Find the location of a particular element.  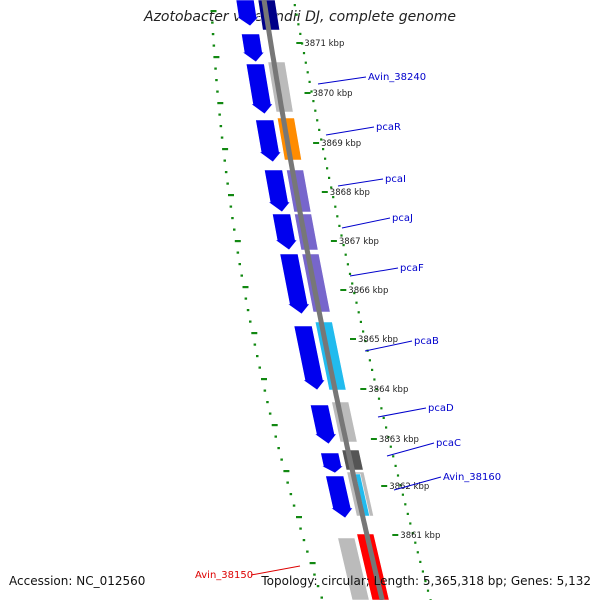

scale-label: 3865 kbp is located at coordinates (378, 340).